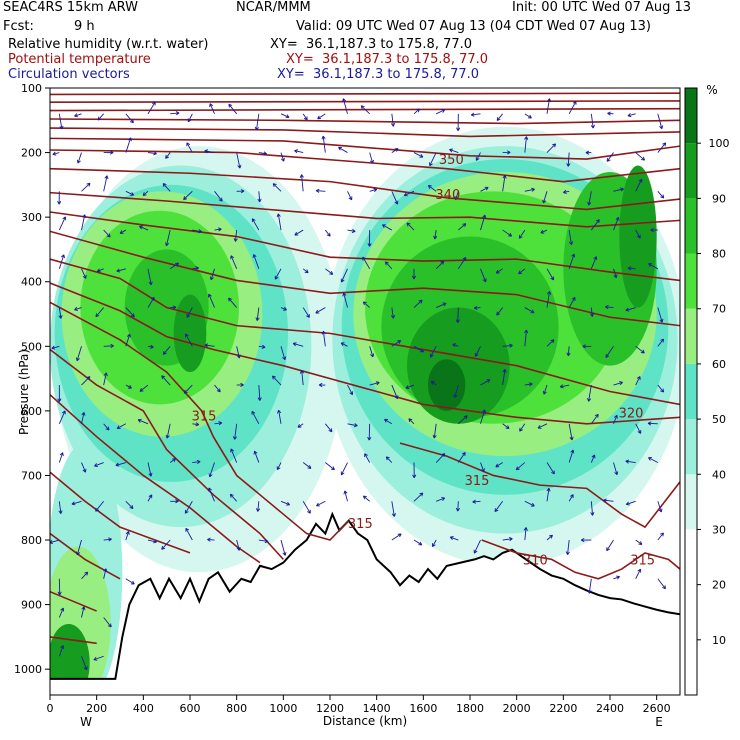  Describe the element at coordinates (236, 708) in the screenshot. I see `x-tick-label-4: 800` at that location.